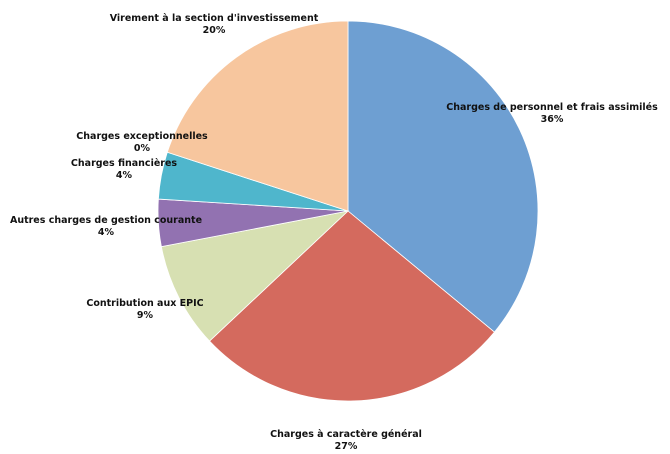  What do you see at coordinates (255, 276) in the screenshot?
I see `pie-slice-contribution-aux-epic` at bounding box center [255, 276].